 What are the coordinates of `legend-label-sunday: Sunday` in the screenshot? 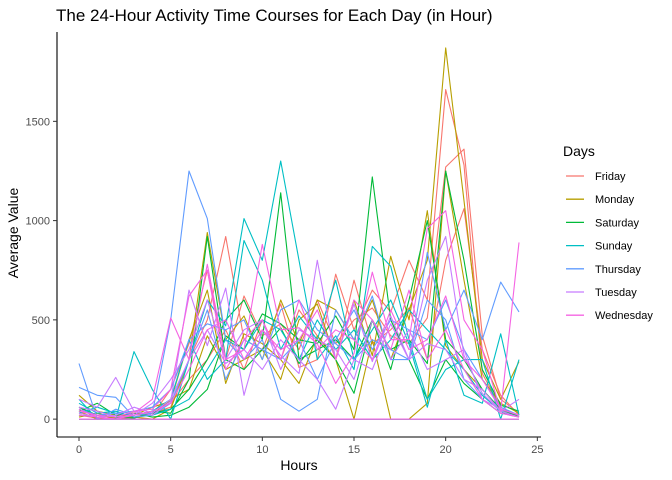 It's located at (614, 247).